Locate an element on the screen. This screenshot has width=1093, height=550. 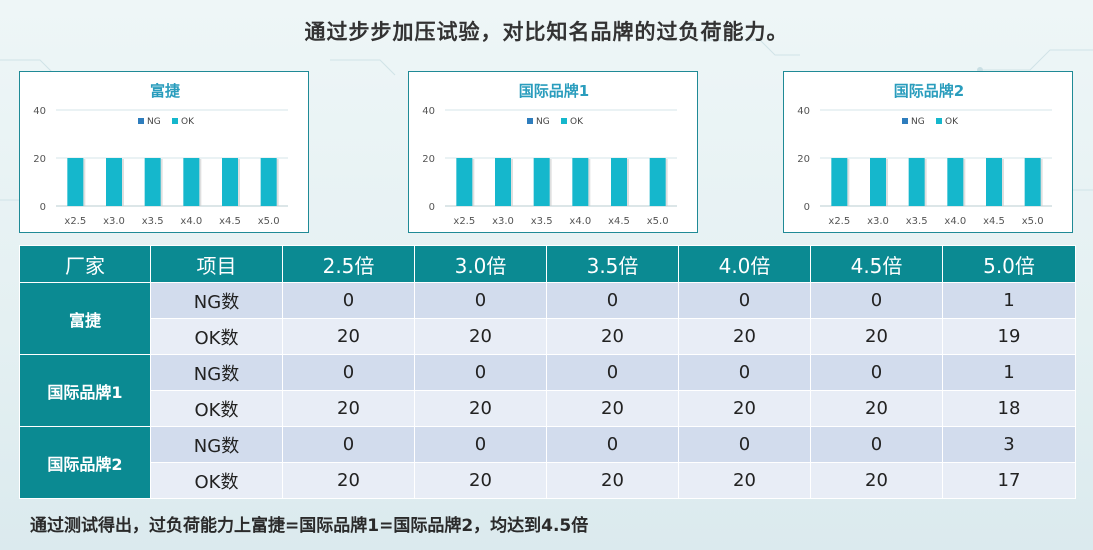
y-tick-label: 20 is located at coordinates (428, 159).